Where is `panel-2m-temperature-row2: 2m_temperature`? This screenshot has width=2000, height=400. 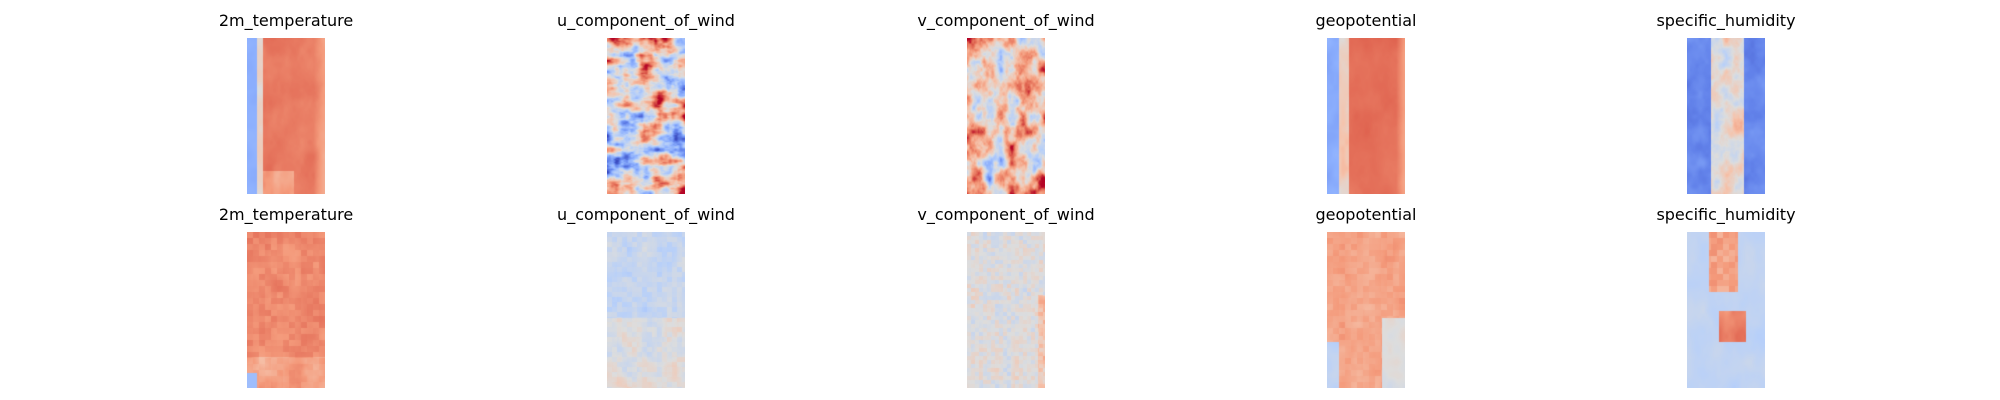
panel-2m-temperature-row2: 2m_temperature is located at coordinates (286, 297).